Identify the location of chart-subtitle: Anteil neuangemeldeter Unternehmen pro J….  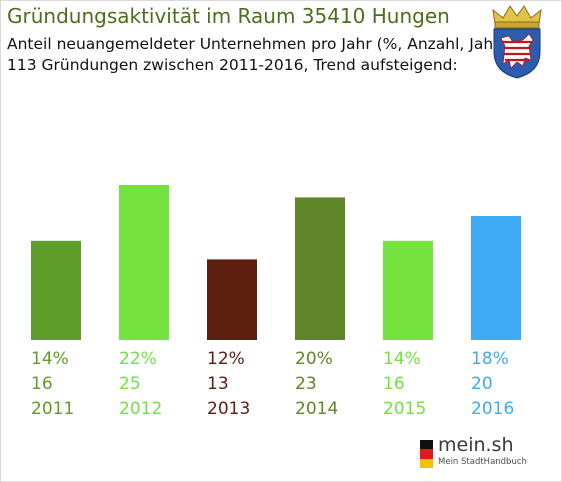
(256, 44).